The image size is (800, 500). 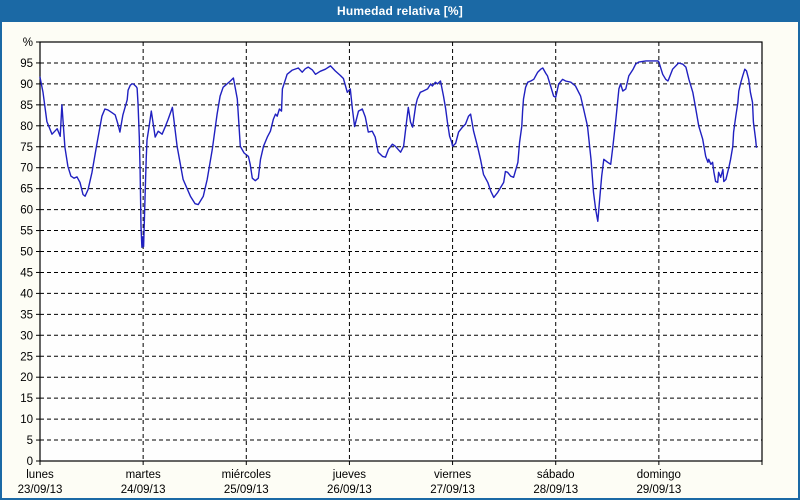 What do you see at coordinates (26, 232) in the screenshot?
I see `y-tick-label: 55` at bounding box center [26, 232].